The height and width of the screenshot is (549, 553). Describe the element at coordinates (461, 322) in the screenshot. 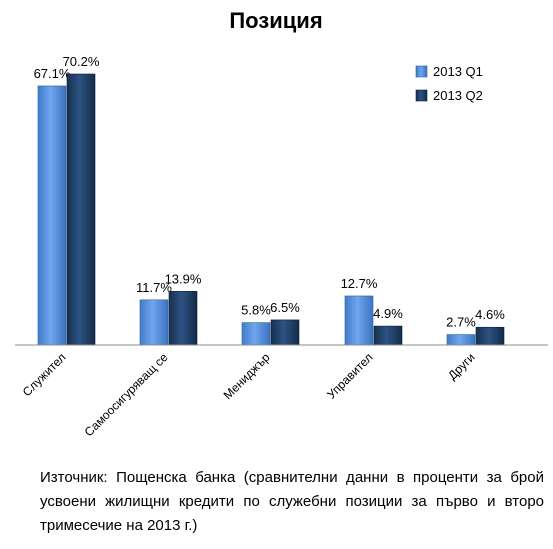

I see `data-label: 2.7%` at that location.